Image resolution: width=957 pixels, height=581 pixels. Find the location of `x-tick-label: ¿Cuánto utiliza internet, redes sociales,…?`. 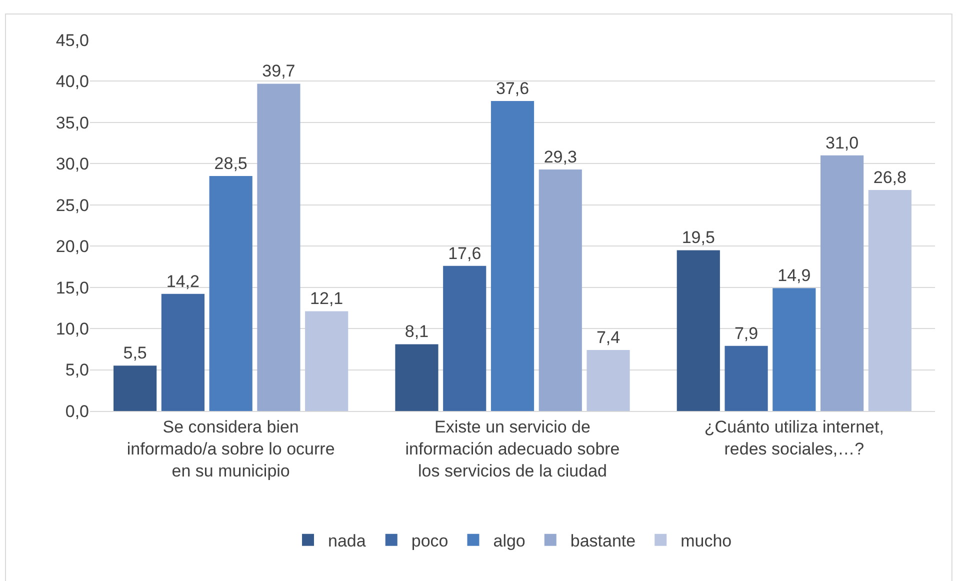

x-tick-label: ¿Cuánto utiliza internet, redes sociales,…? is located at coordinates (794, 437).